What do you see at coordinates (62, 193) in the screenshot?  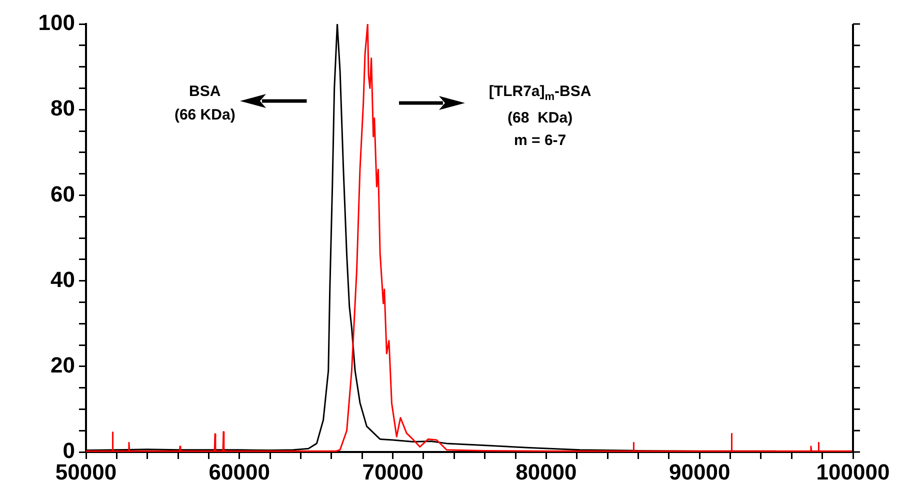 I see `y-tick-label: 60` at bounding box center [62, 193].